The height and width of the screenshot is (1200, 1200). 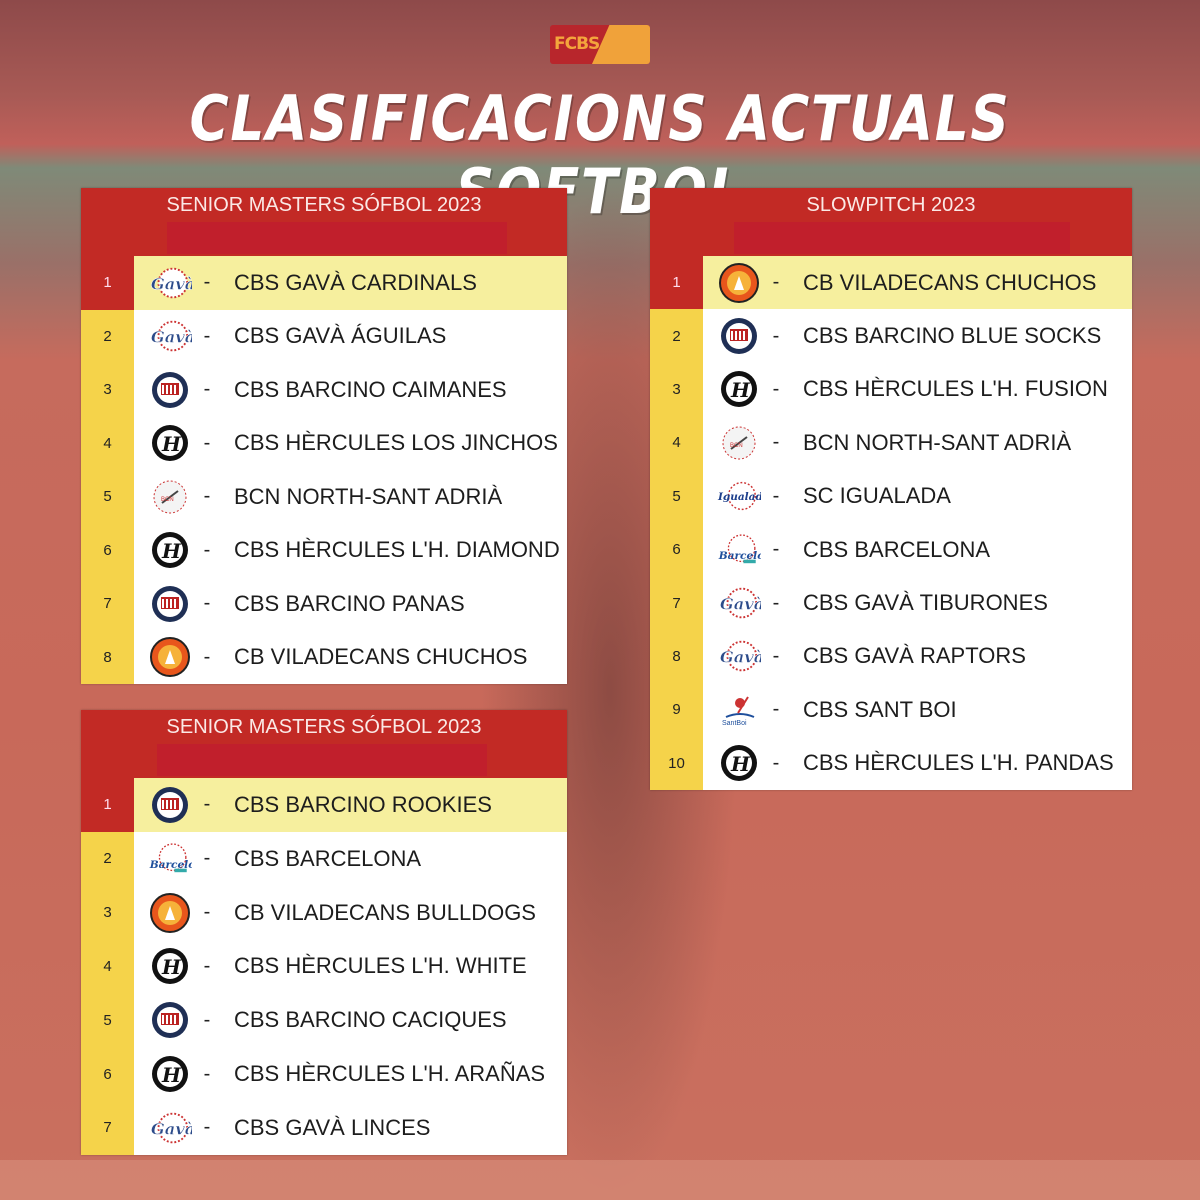 I want to click on svg-text: BCN, so click(x=736, y=446).